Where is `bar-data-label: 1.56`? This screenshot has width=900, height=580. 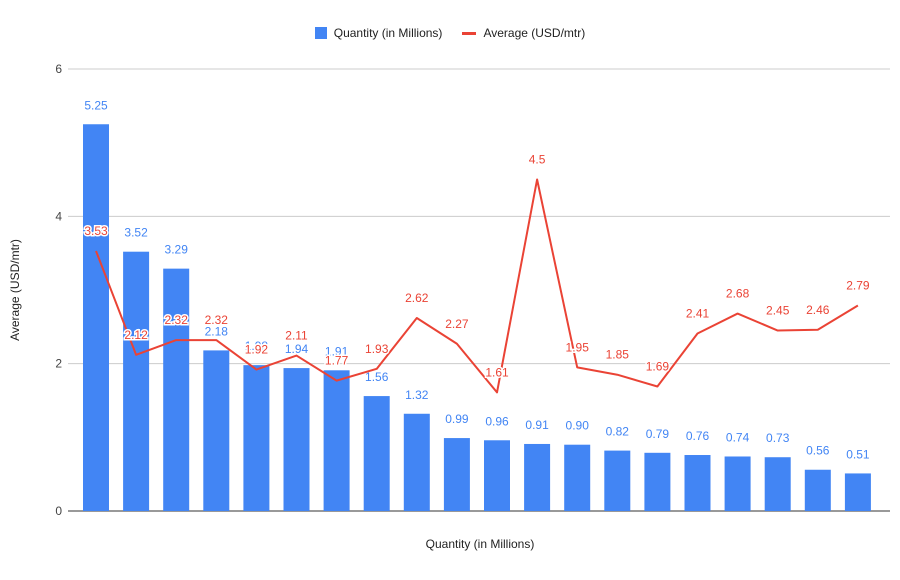 bar-data-label: 1.56 is located at coordinates (377, 377).